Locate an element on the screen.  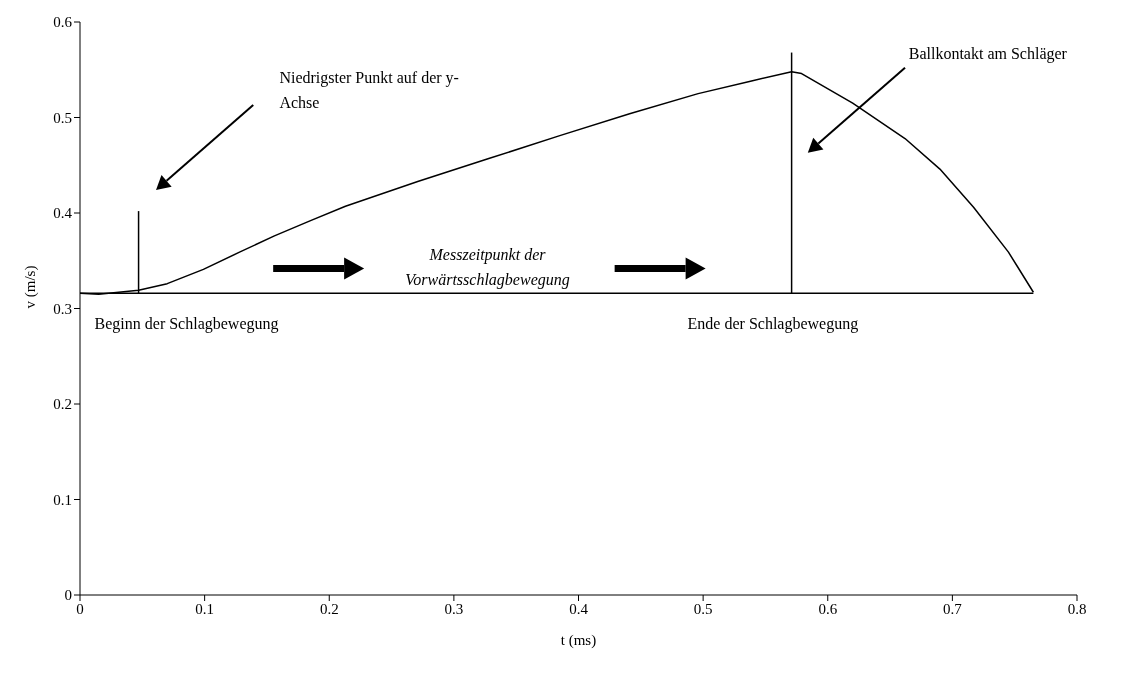
y-tick-label: 0.6 is located at coordinates (63, 22).